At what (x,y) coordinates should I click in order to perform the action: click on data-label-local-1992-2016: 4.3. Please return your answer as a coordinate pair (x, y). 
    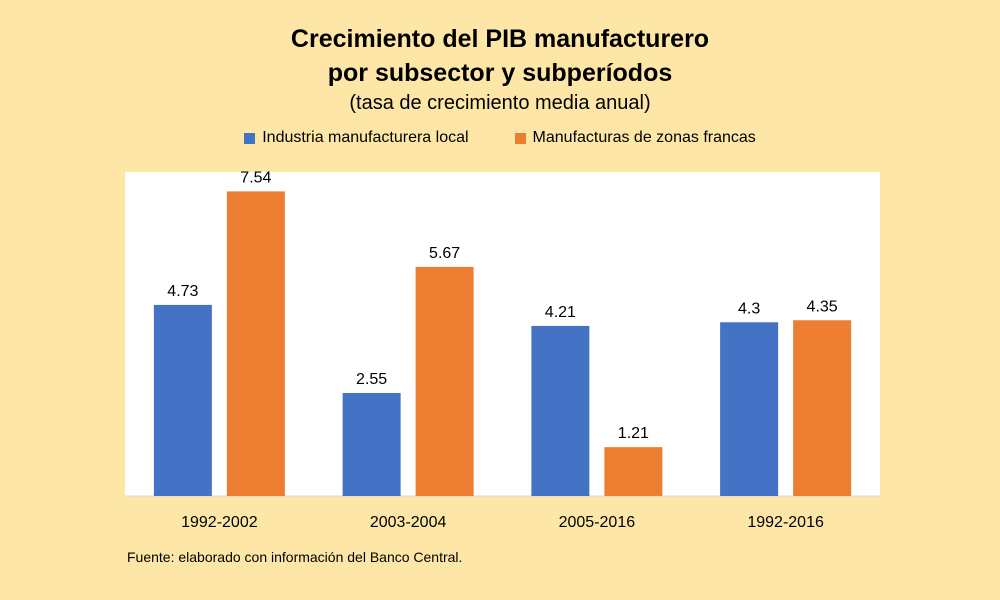
    Looking at the image, I should click on (749, 308).